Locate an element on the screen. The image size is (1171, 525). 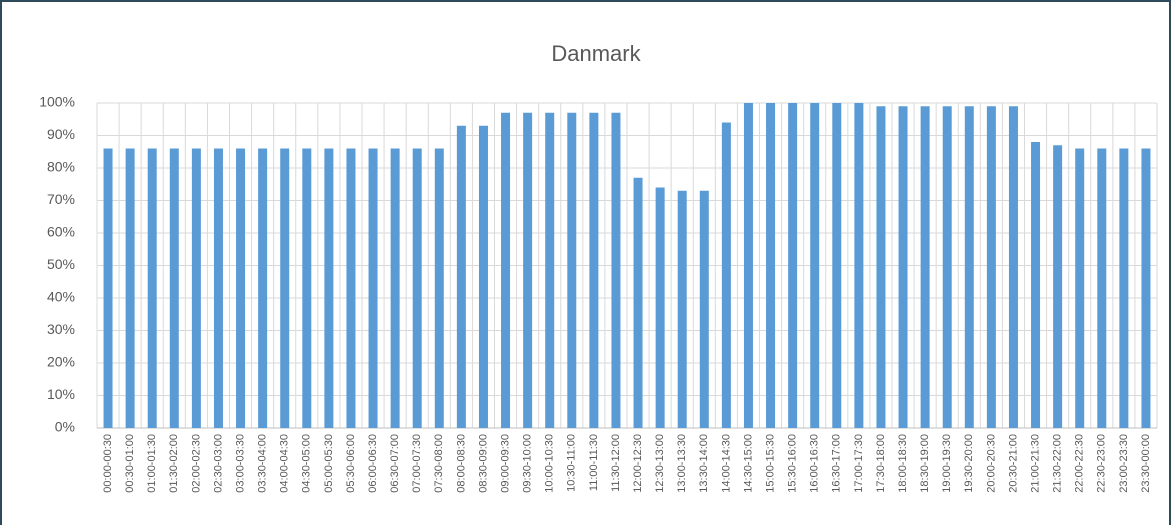
x-tick-label: 12:00-12:30 is located at coordinates (638, 463).